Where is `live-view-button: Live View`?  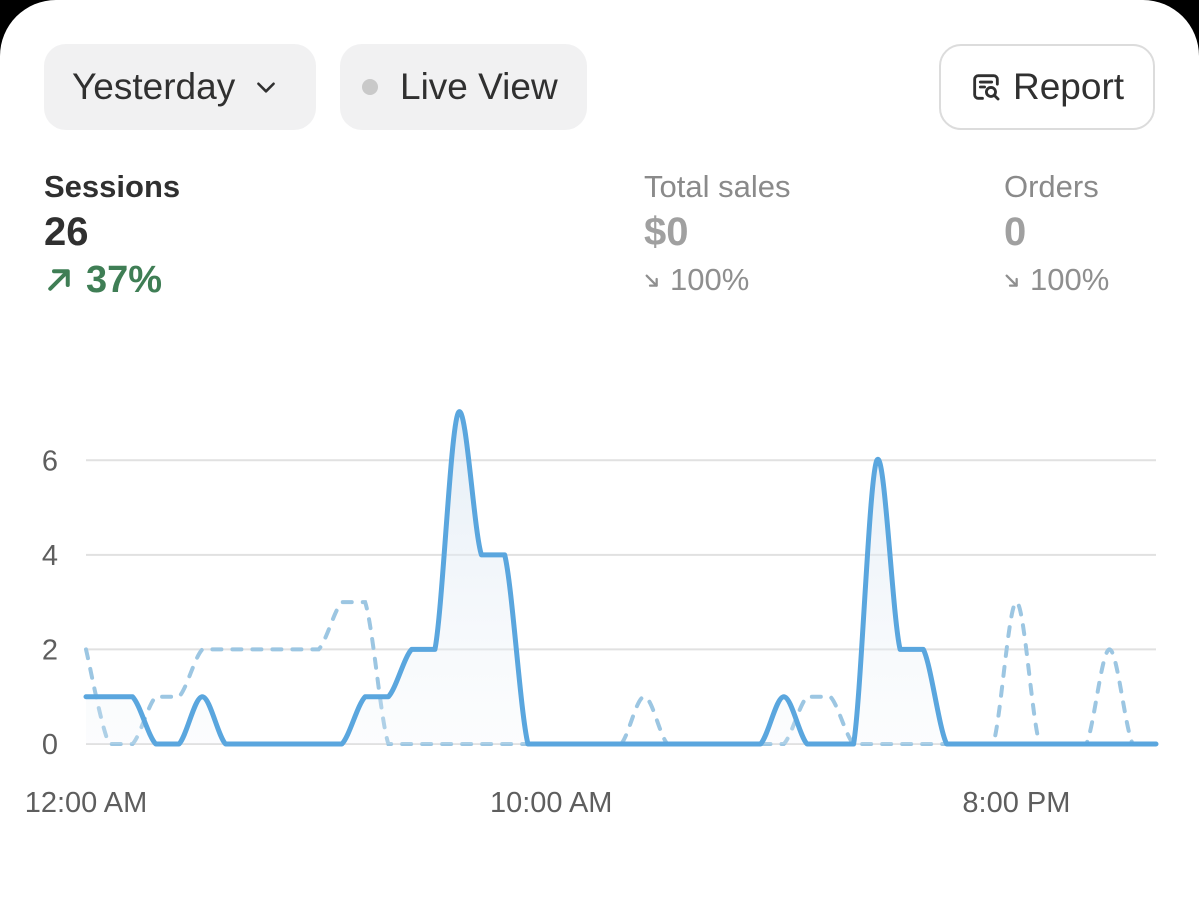 live-view-button: Live View is located at coordinates (463, 87).